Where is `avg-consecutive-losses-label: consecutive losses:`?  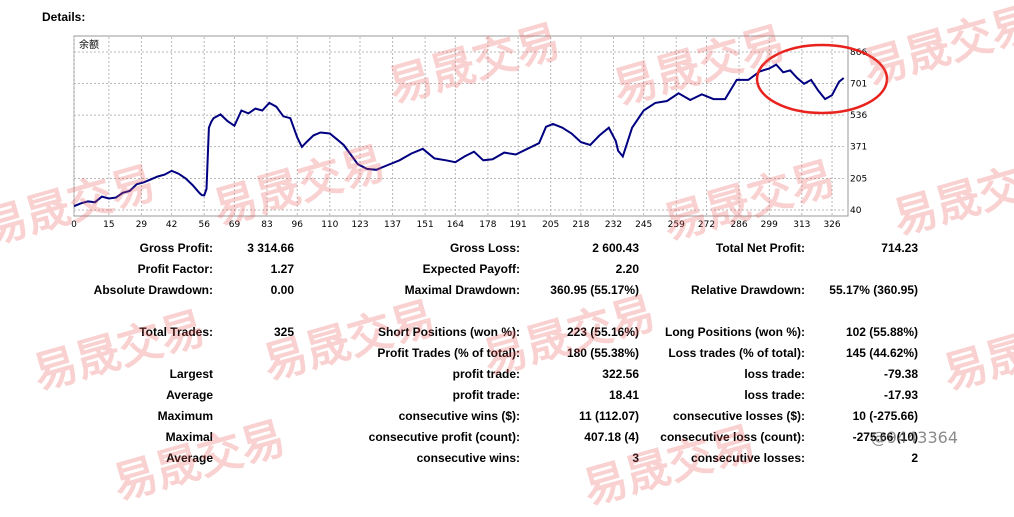
avg-consecutive-losses-label: consecutive losses: is located at coordinates (747, 458).